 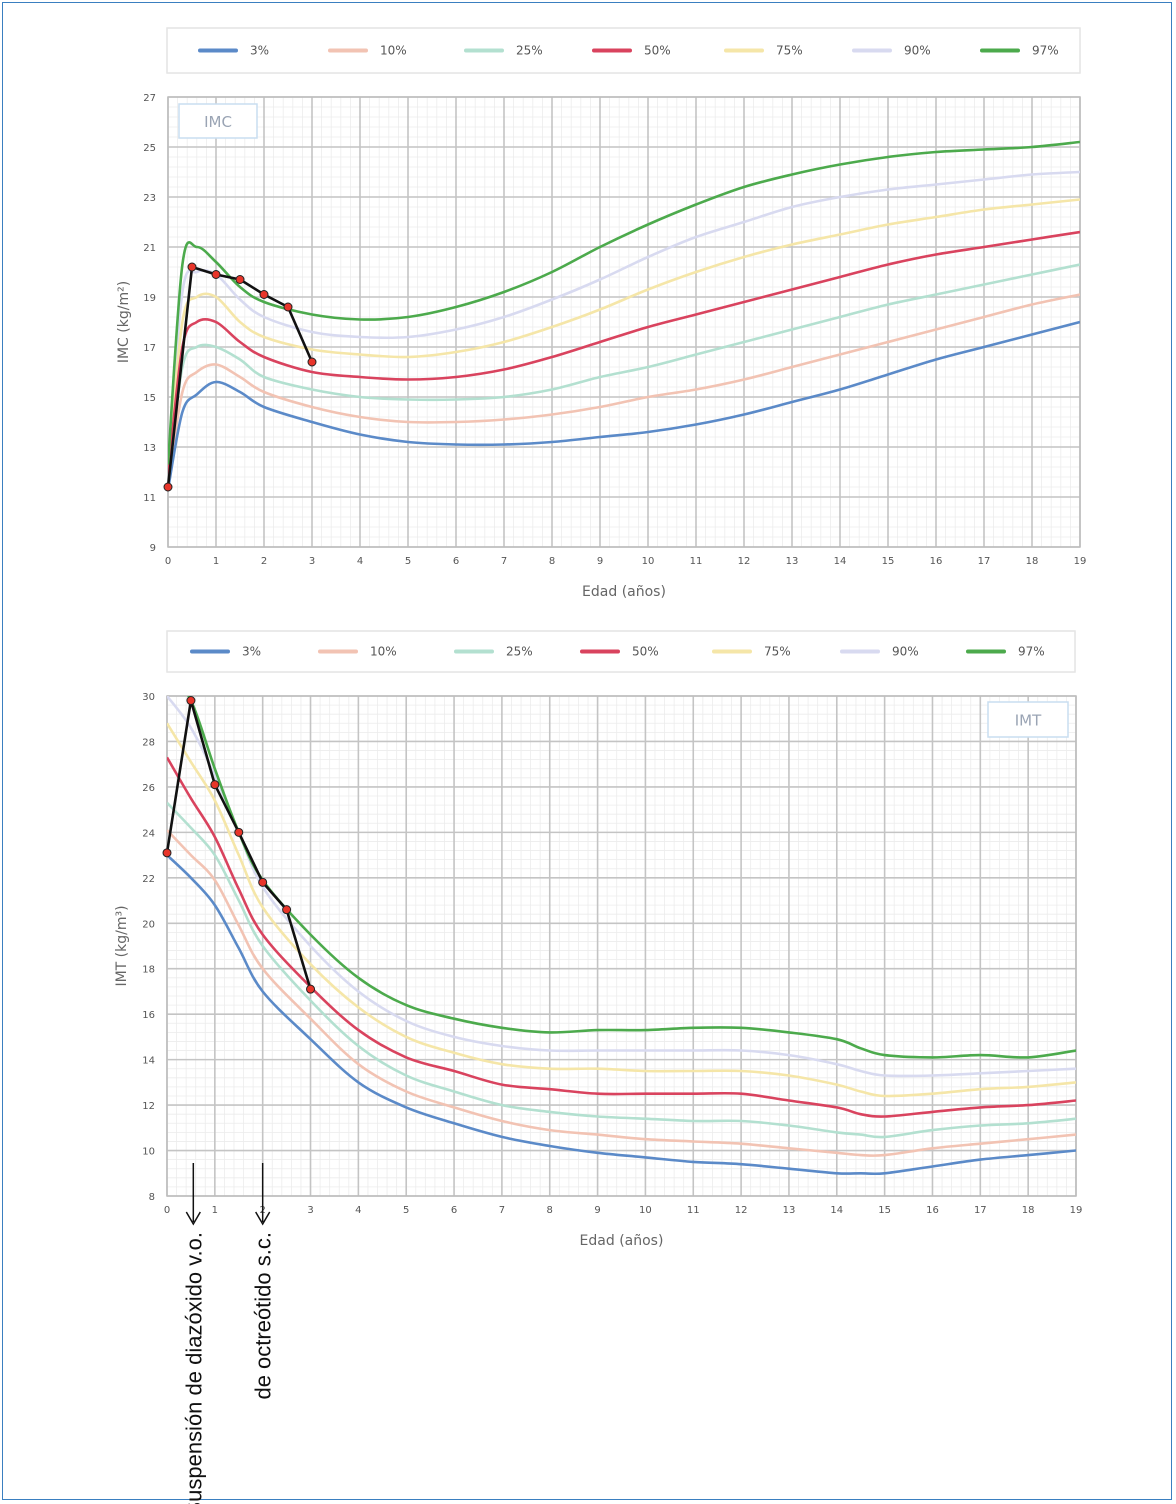 What do you see at coordinates (1028, 719) in the screenshot?
I see `chart-tag-box` at bounding box center [1028, 719].